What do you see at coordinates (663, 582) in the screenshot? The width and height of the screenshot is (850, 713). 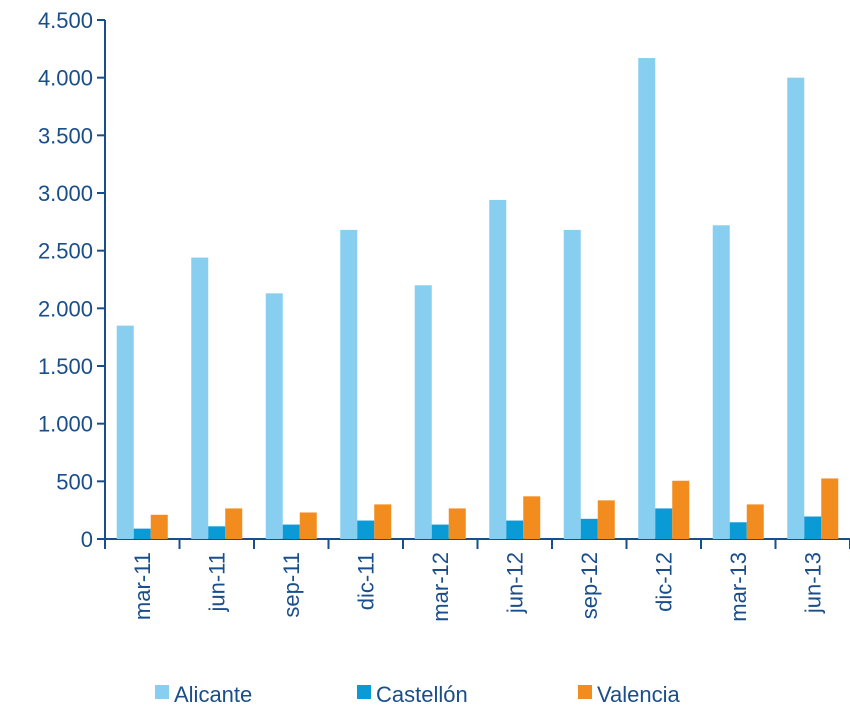 I see `x-category-label: dic-12` at bounding box center [663, 582].